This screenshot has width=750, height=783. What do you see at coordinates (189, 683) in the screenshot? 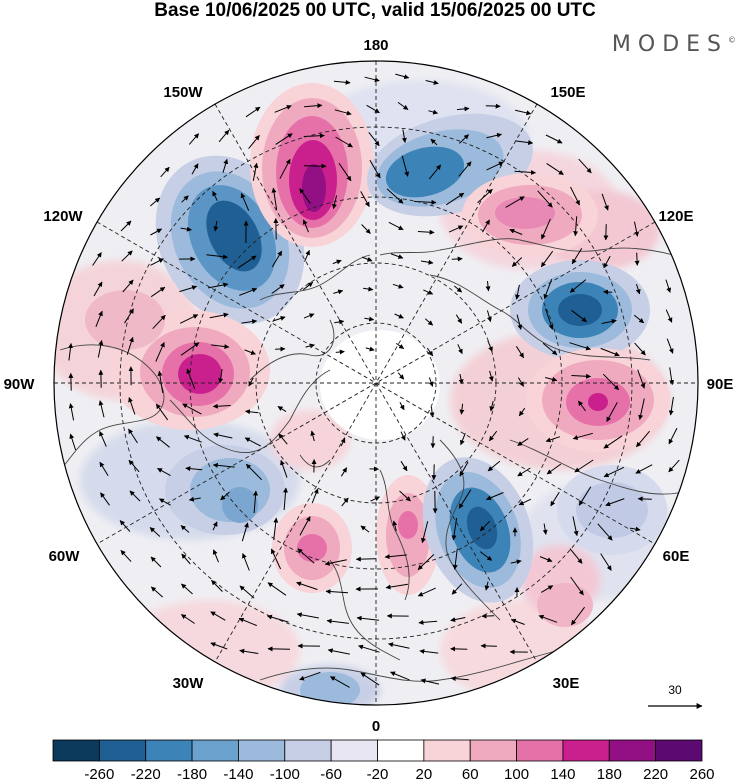
I see `lon-label-30w: 30W` at bounding box center [189, 683].